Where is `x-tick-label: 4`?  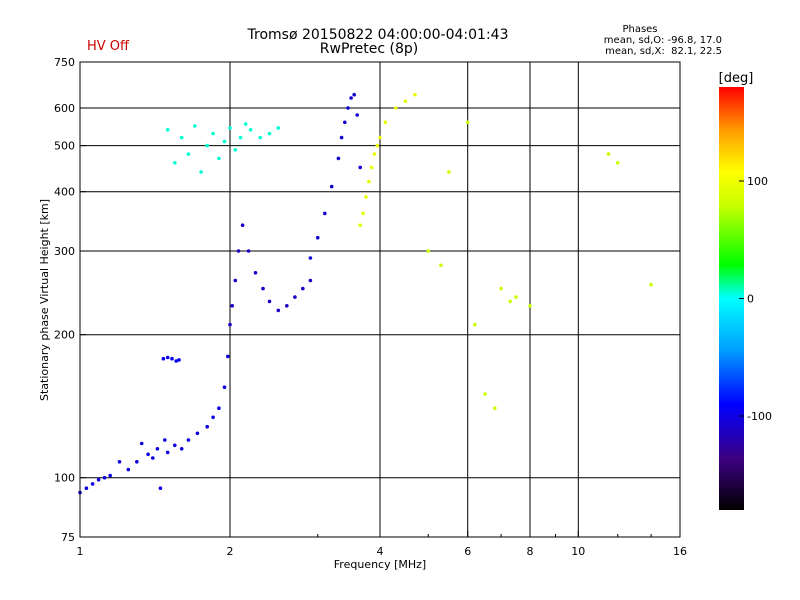 x-tick-label: 4 is located at coordinates (380, 551).